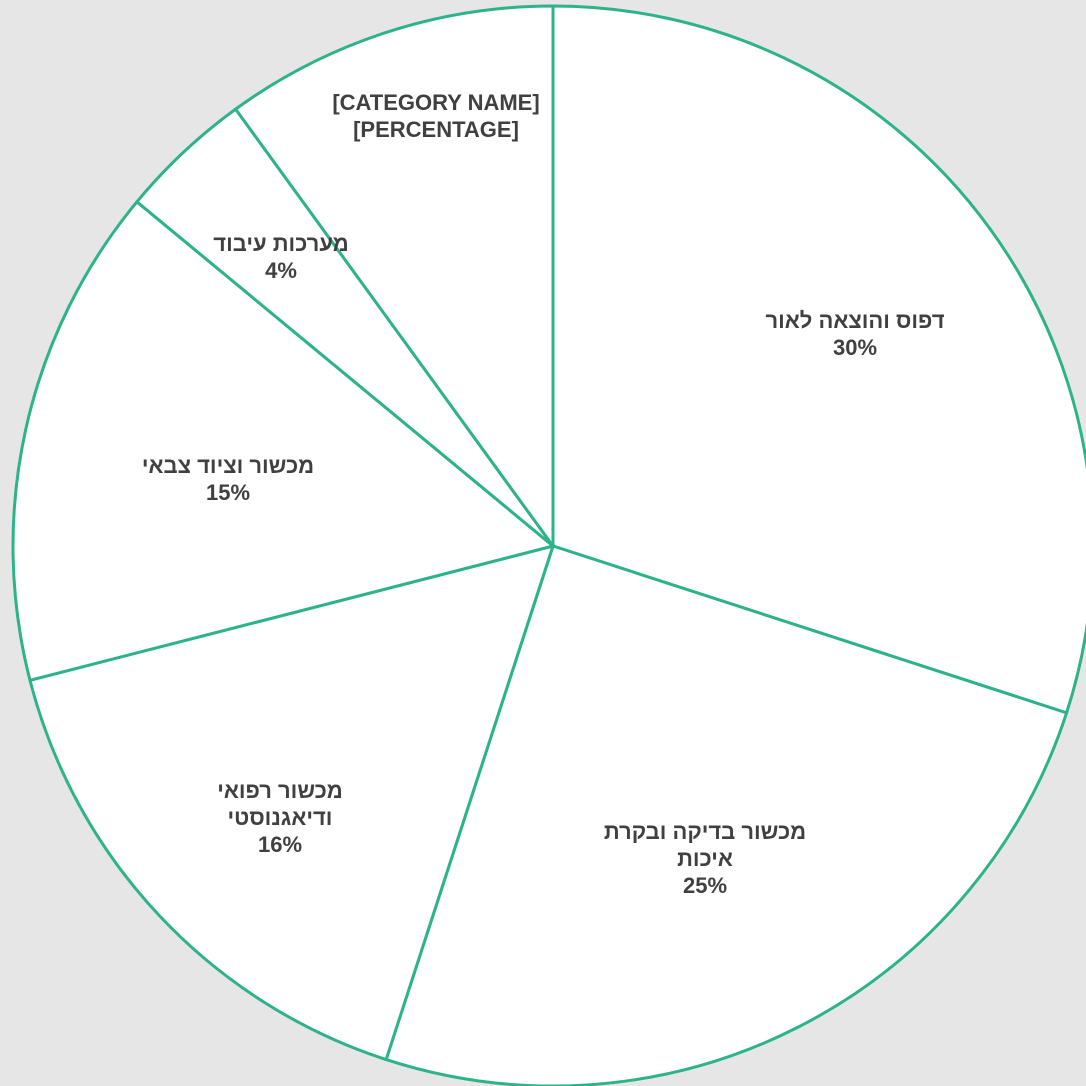 Image resolution: width=1086 pixels, height=1086 pixels. Describe the element at coordinates (855, 347) in the screenshot. I see `slice-value-label: 30%` at that location.